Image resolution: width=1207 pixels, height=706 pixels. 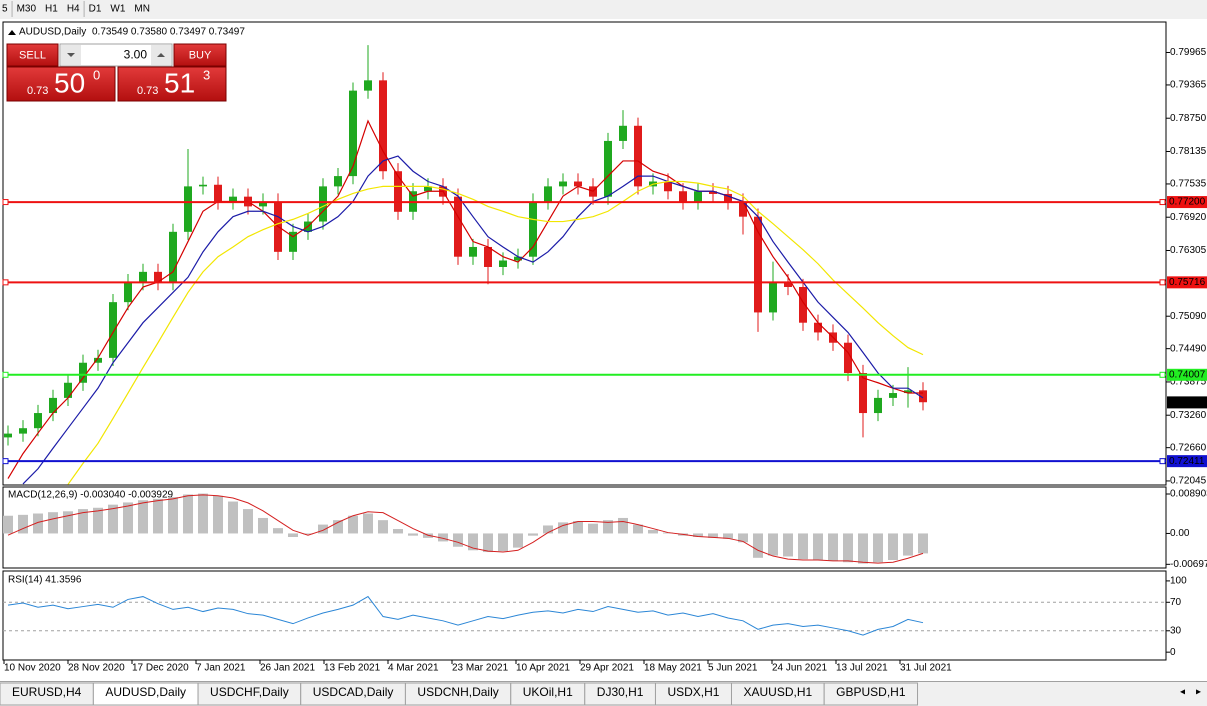 What do you see at coordinates (96, 668) in the screenshot?
I see `x-tick-label: 28 Nov 2020` at bounding box center [96, 668].